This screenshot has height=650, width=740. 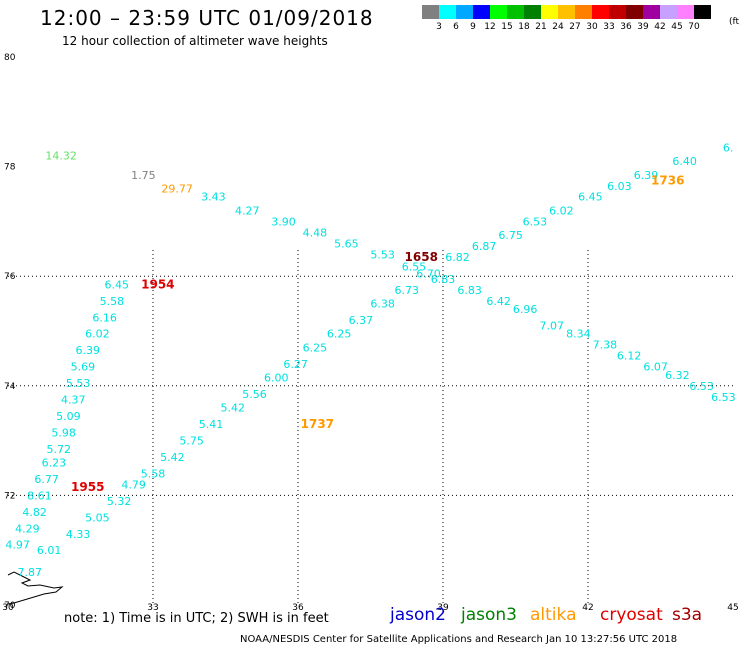 I want to click on x-tick-label: 33, so click(x=152, y=608).